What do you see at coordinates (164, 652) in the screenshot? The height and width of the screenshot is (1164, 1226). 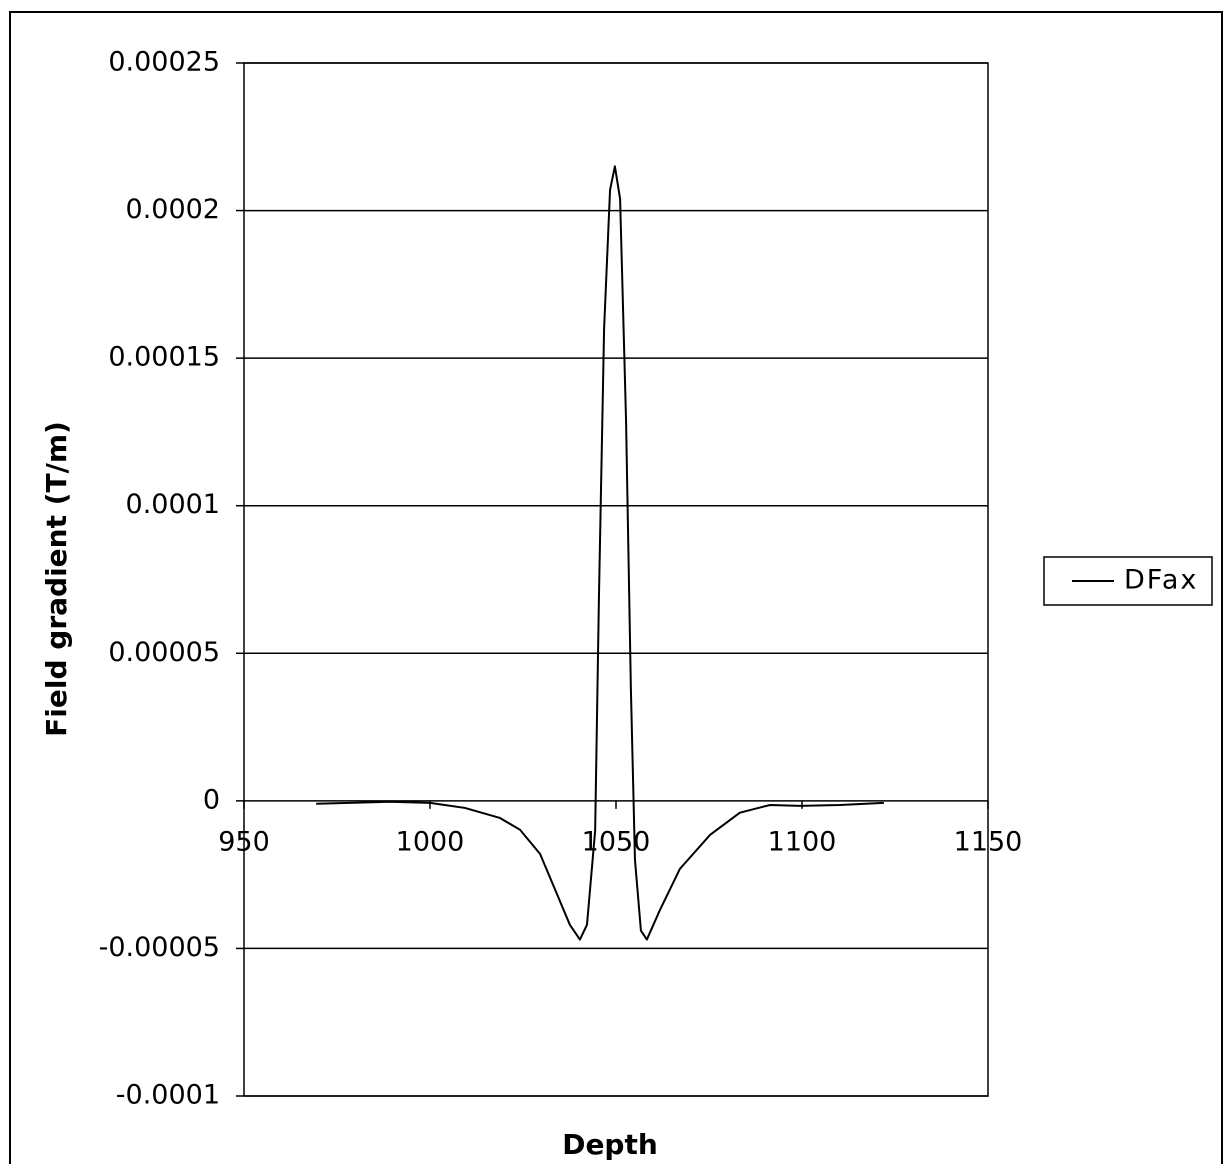 I see `y-tick-label: 0.00005` at bounding box center [164, 652].